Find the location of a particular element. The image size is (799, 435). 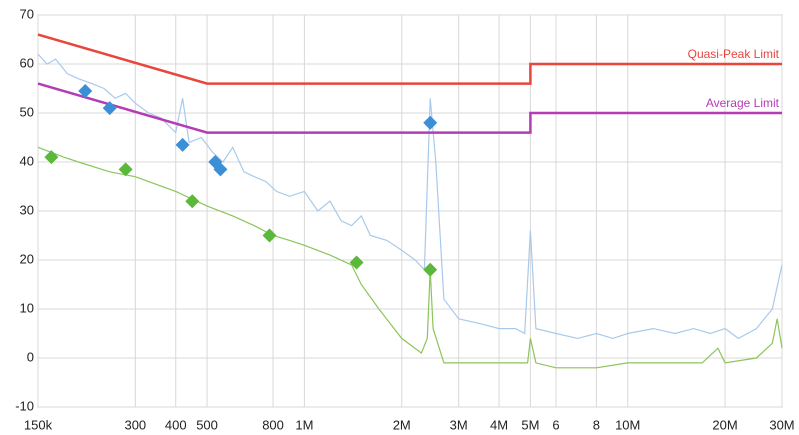

x-tick-label: 300 is located at coordinates (135, 424).